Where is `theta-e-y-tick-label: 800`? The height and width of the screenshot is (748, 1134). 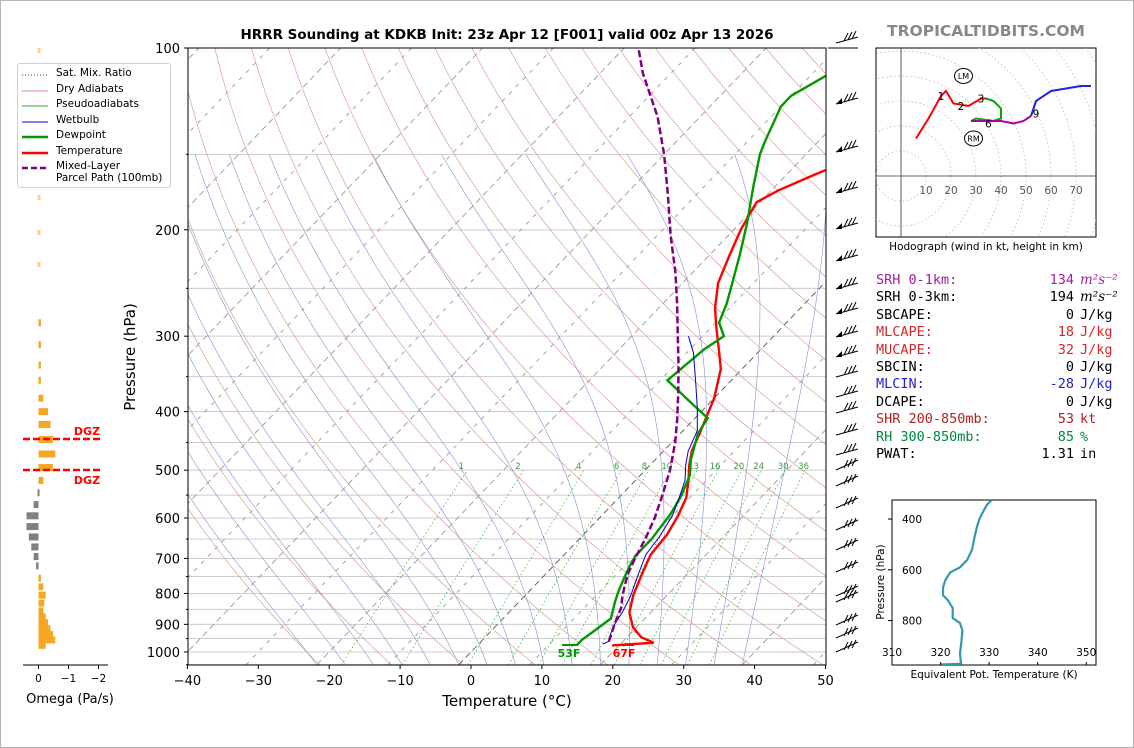
theta-e-y-tick-label: 800 is located at coordinates (912, 622).